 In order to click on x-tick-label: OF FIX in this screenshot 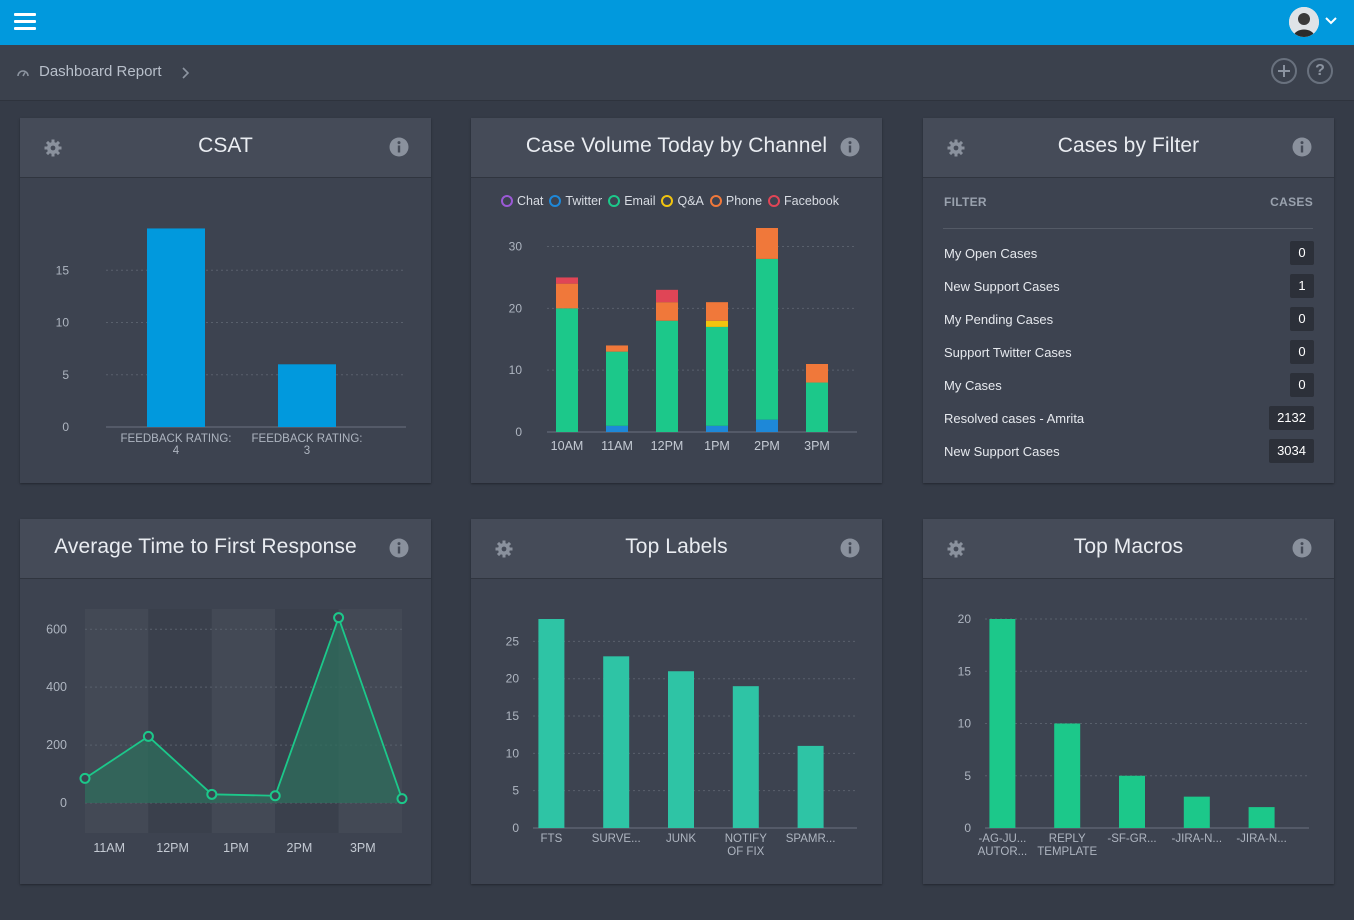, I will do `click(745, 852)`.